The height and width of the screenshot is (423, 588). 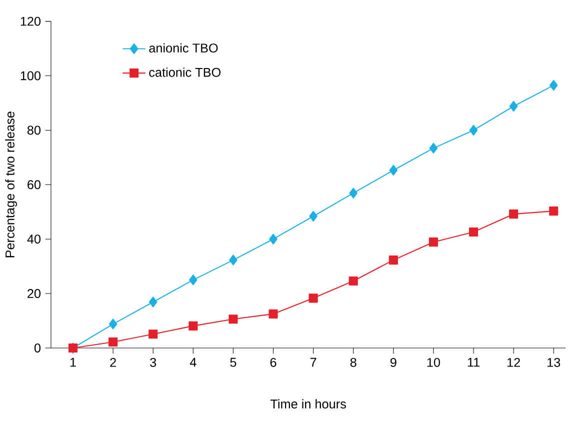 What do you see at coordinates (513, 362) in the screenshot?
I see `x-tick-label: 12` at bounding box center [513, 362].